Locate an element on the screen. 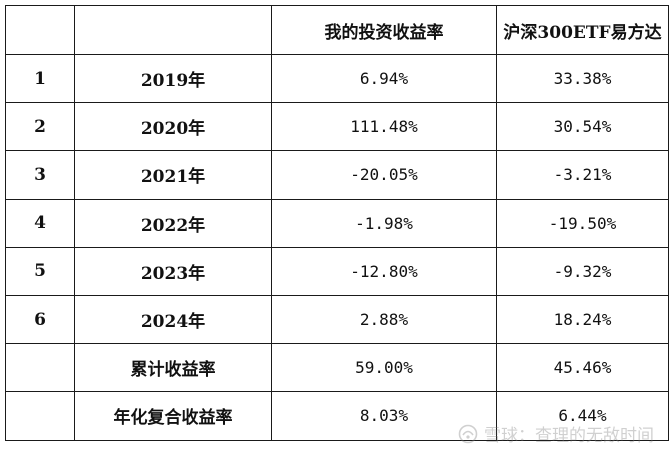 This screenshot has width=672, height=454. row-index: 2 is located at coordinates (40, 127).